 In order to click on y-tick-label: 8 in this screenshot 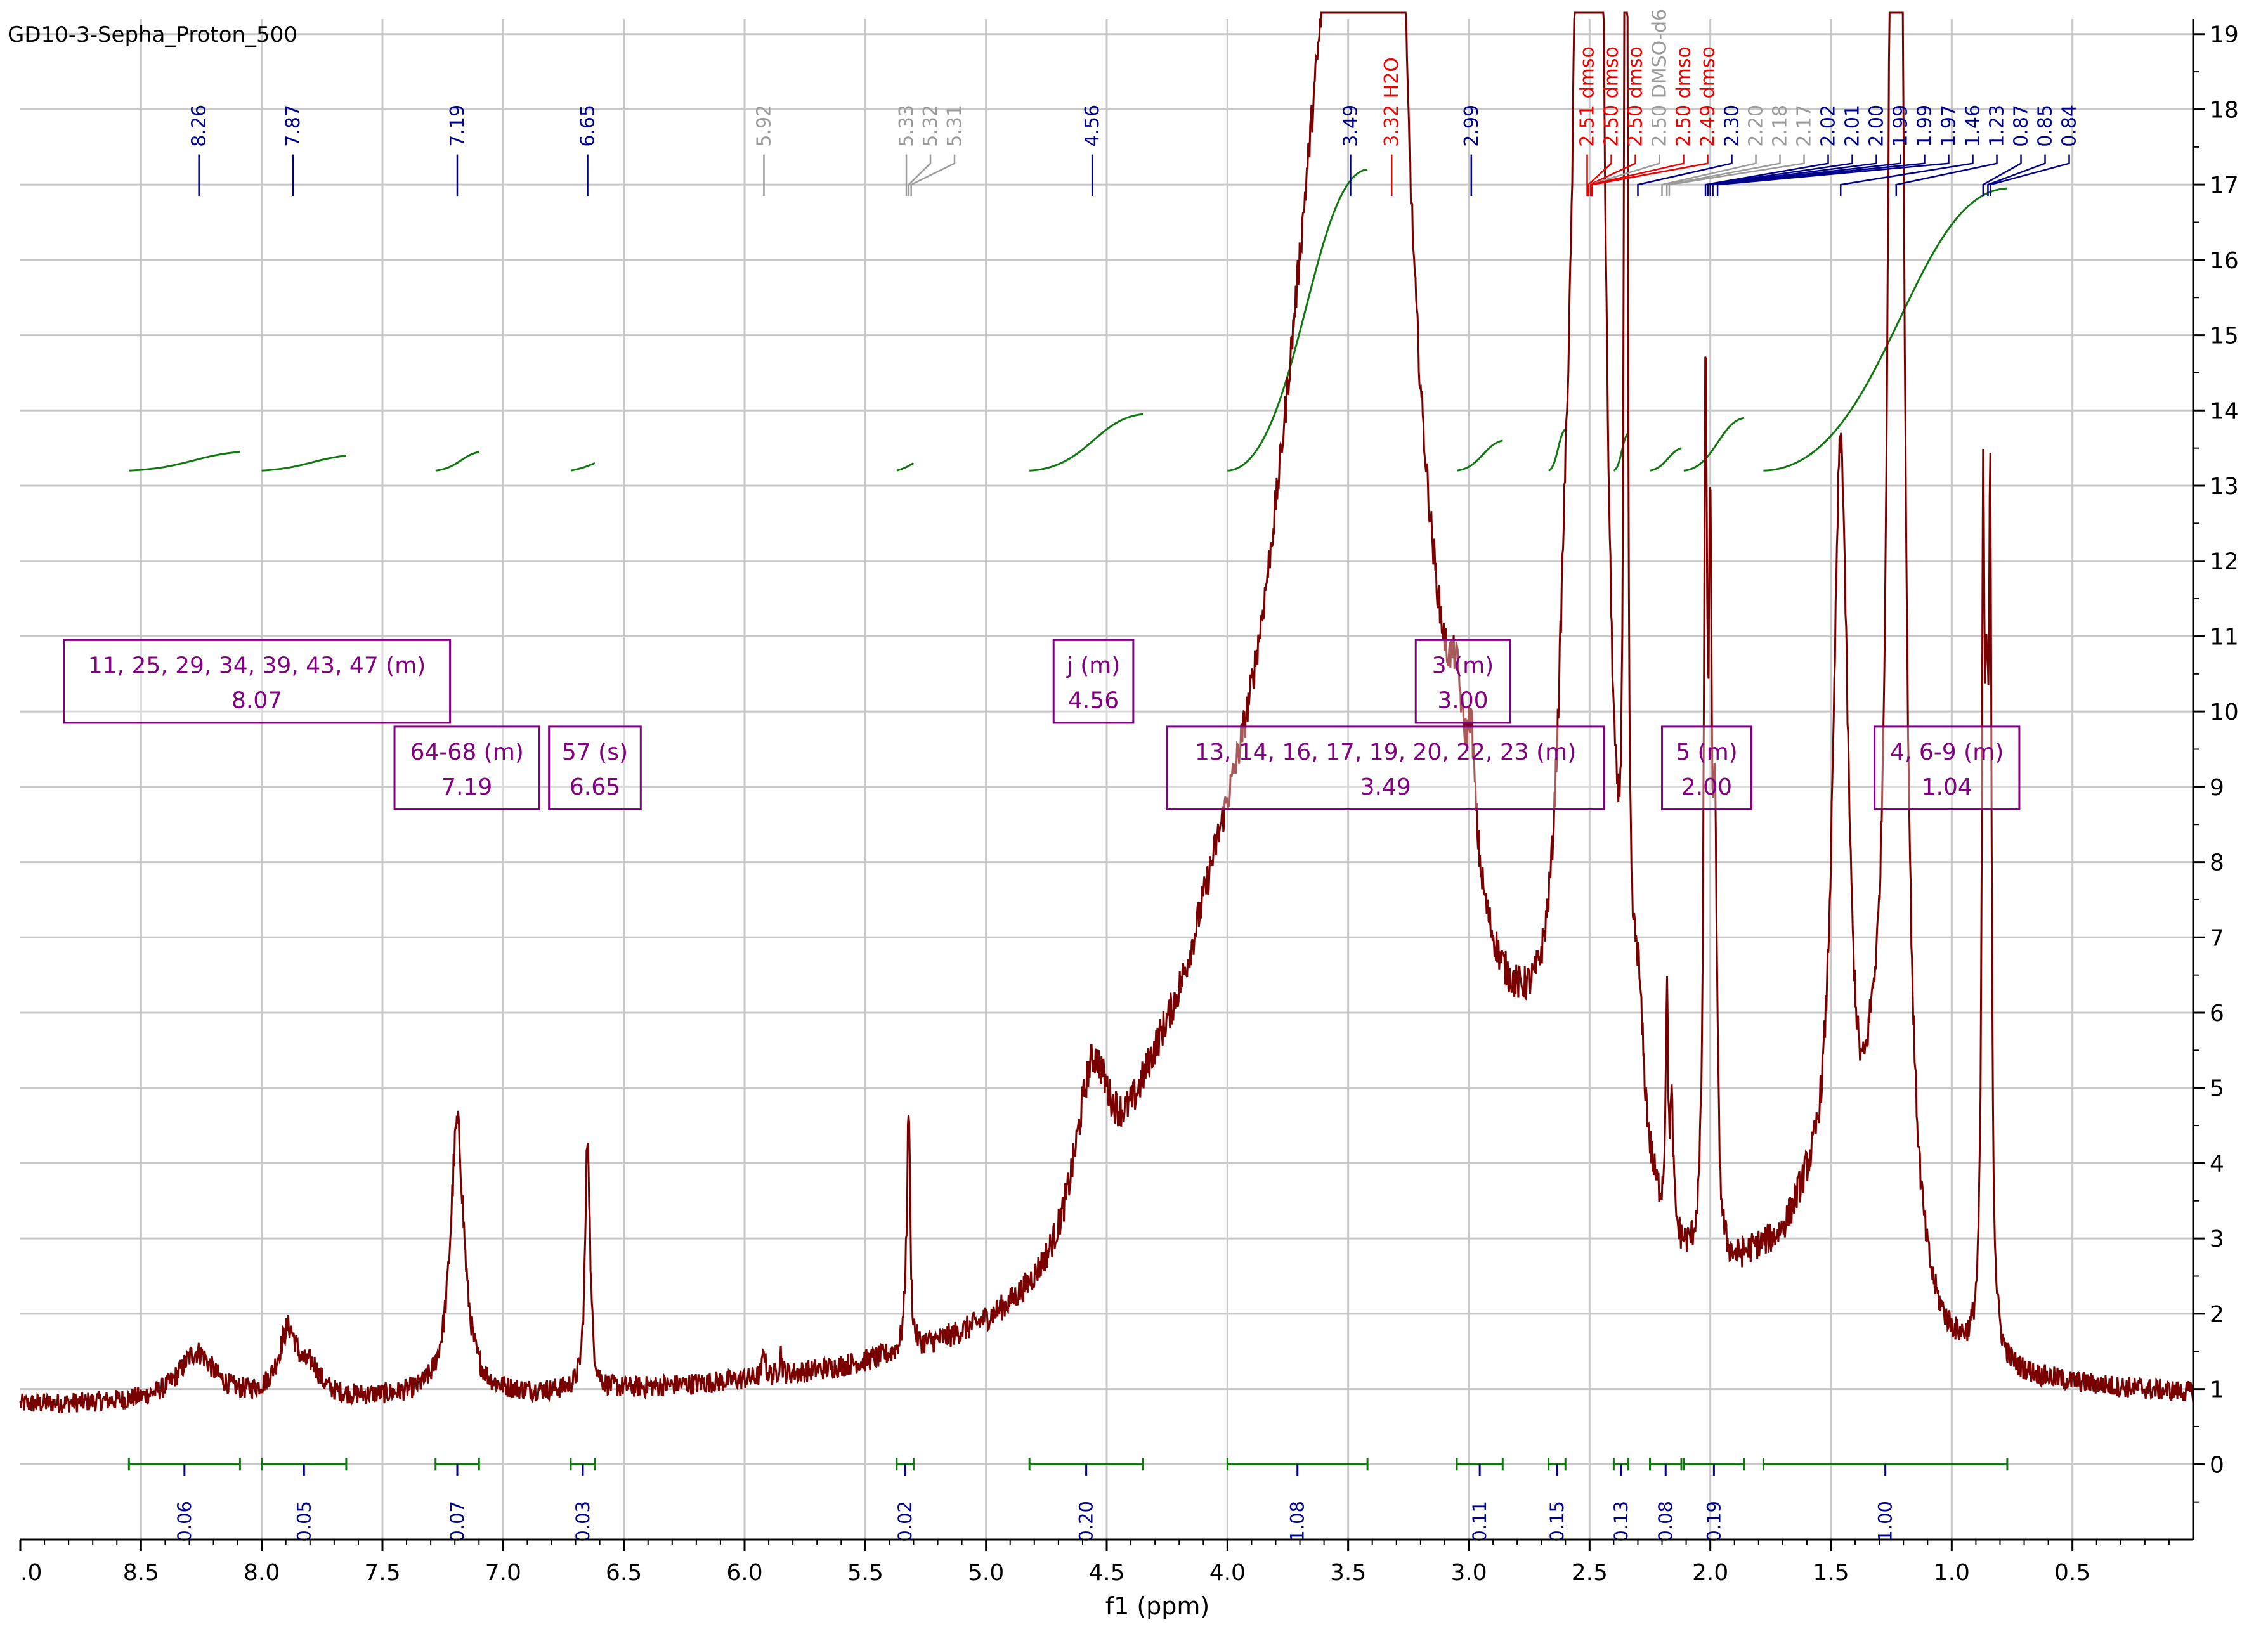, I will do `click(2217, 863)`.